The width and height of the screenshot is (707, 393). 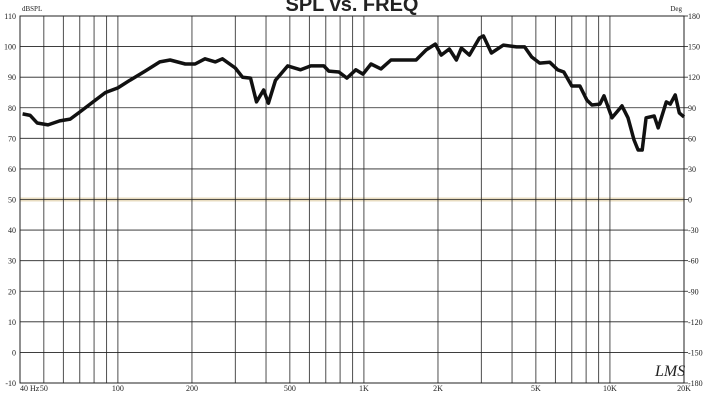 I want to click on y-tick-label: 90, so click(x=12, y=77).